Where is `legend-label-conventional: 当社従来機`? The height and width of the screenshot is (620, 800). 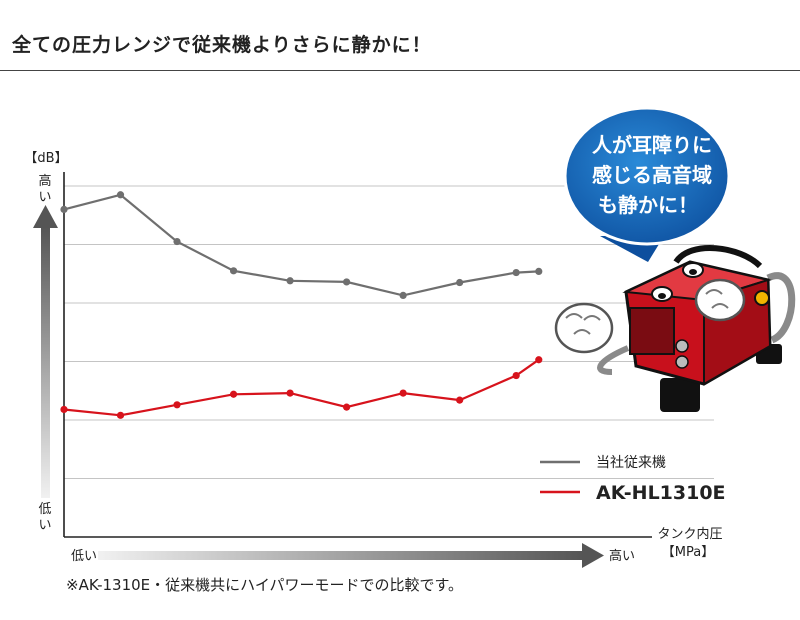
legend-label-conventional: 当社従来機 is located at coordinates (631, 463).